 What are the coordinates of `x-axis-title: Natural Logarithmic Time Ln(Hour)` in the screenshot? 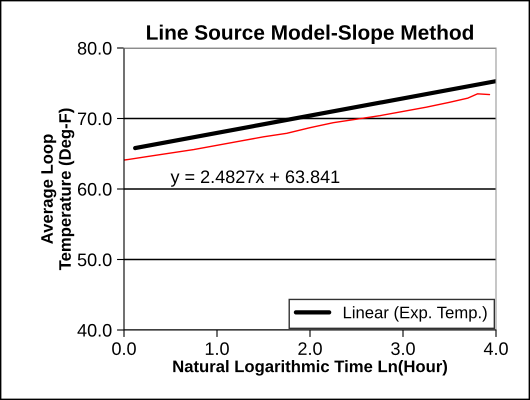 It's located at (310, 368).